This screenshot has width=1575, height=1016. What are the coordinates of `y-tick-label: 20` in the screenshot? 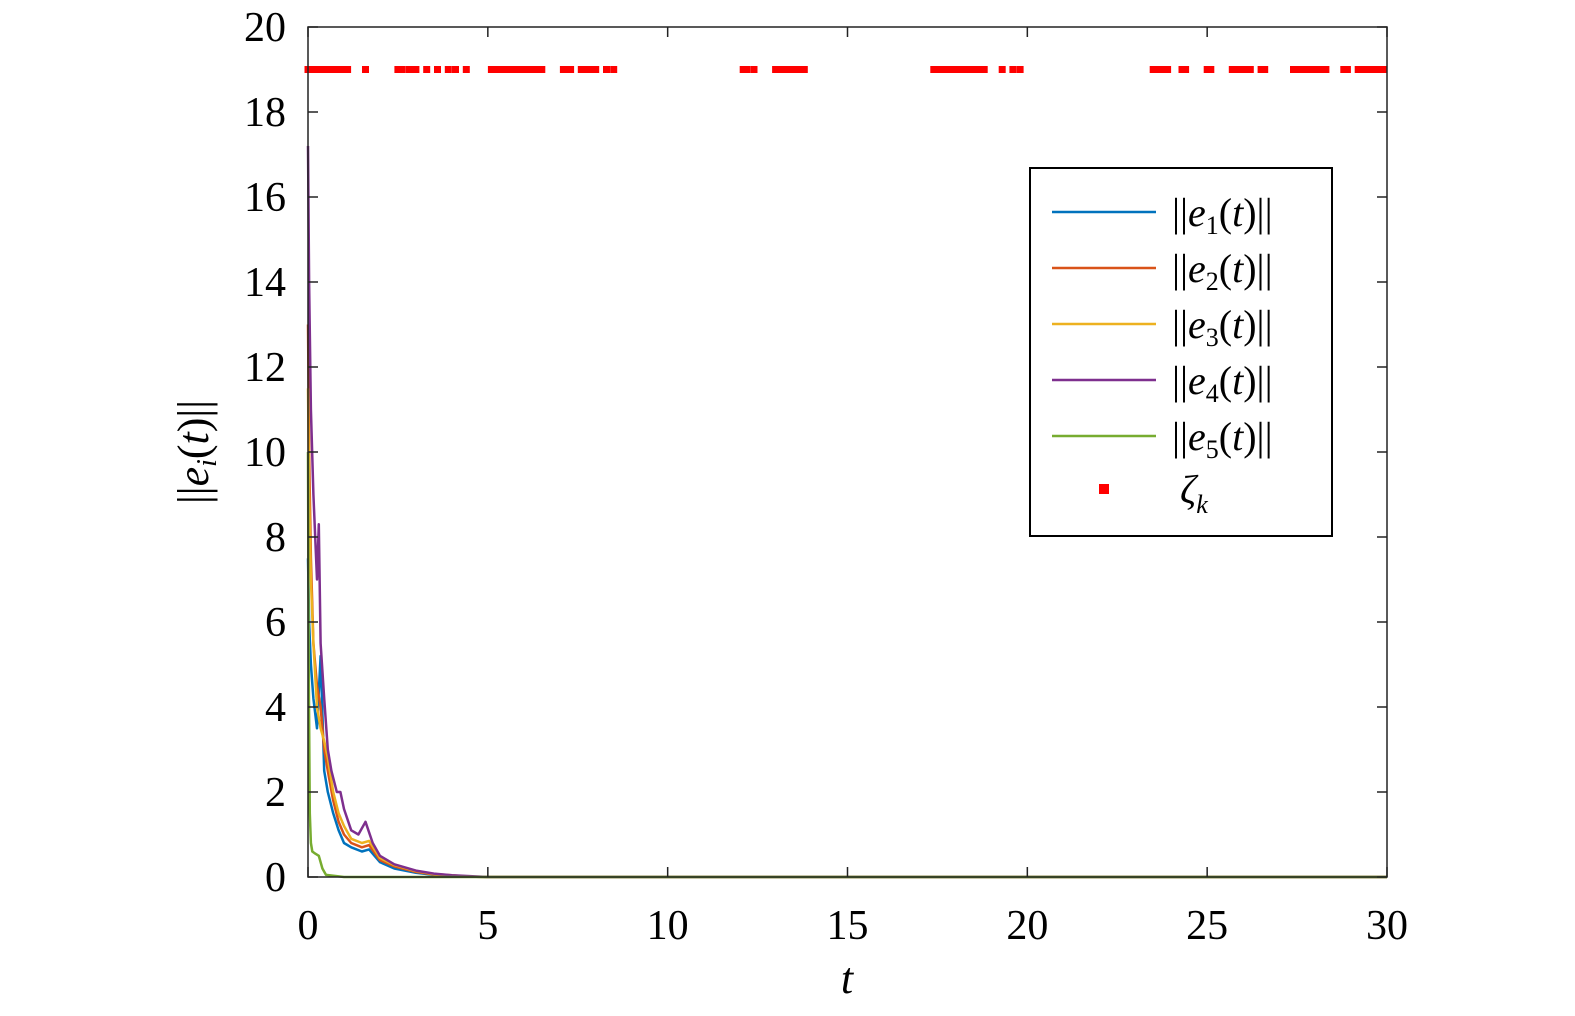 It's located at (265, 28).